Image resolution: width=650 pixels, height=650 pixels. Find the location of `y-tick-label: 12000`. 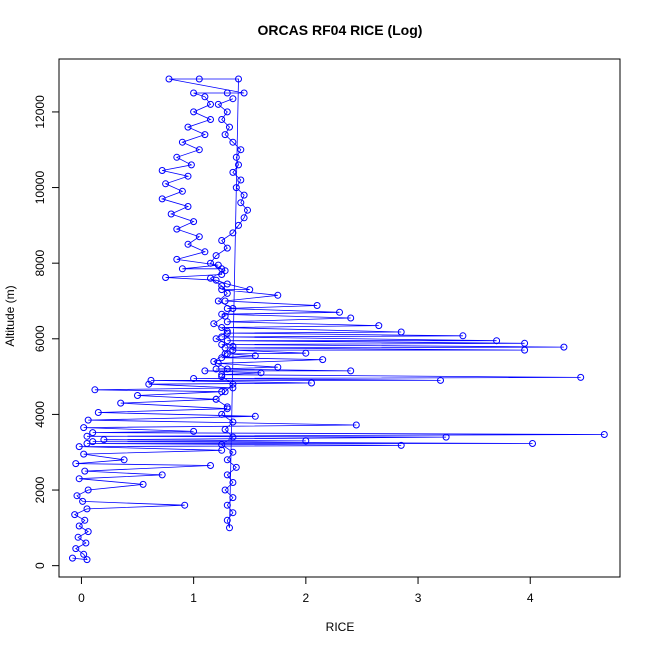

y-tick-label: 12000 is located at coordinates (40, 112).